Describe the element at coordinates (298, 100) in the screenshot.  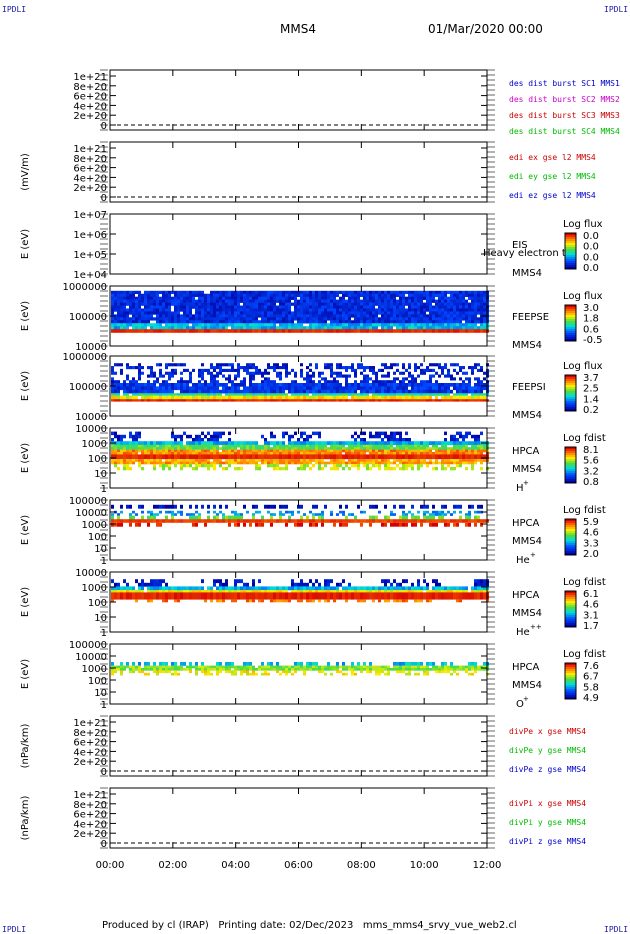
I see `panel-frame-des-dist` at that location.